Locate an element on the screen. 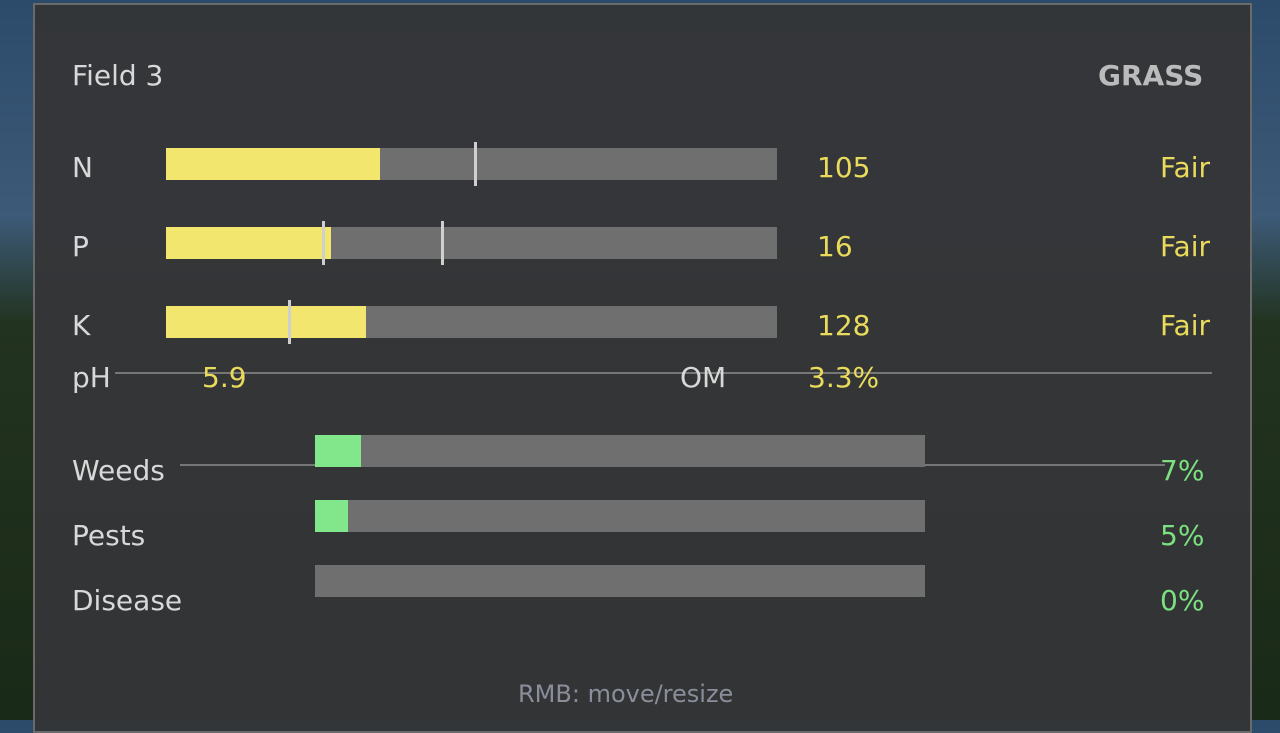  nutrient-label: P is located at coordinates (80, 246).